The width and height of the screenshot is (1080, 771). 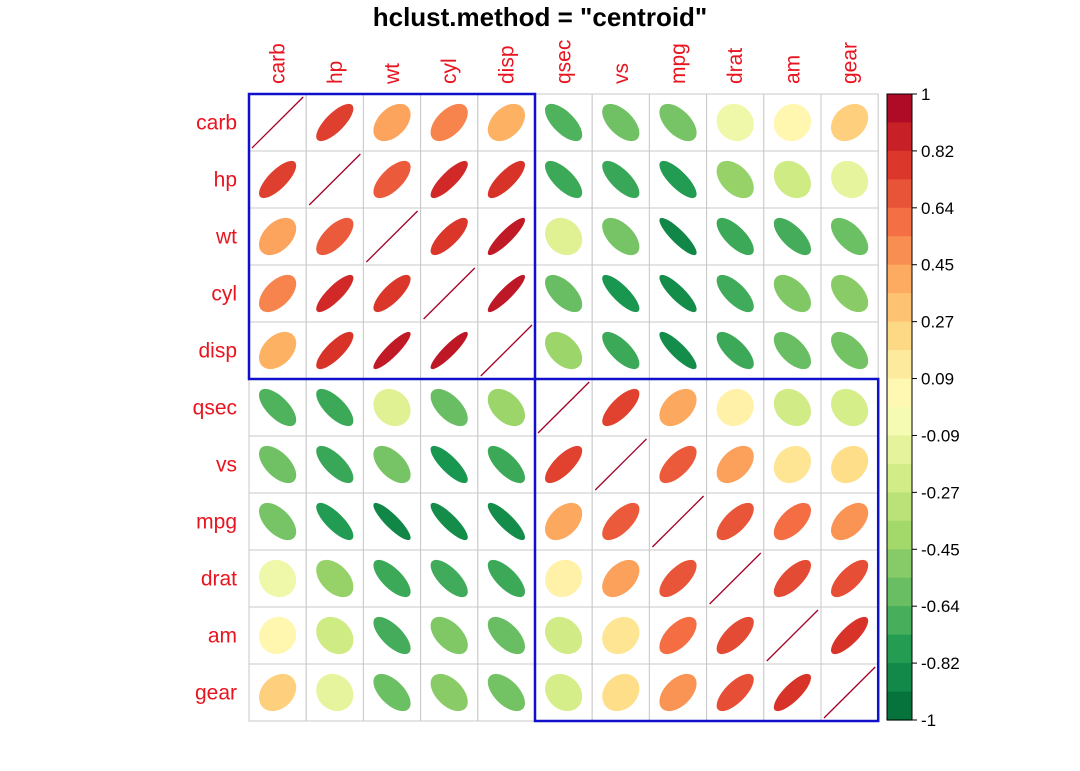 I want to click on cell-drat-gear, so click(x=849, y=578).